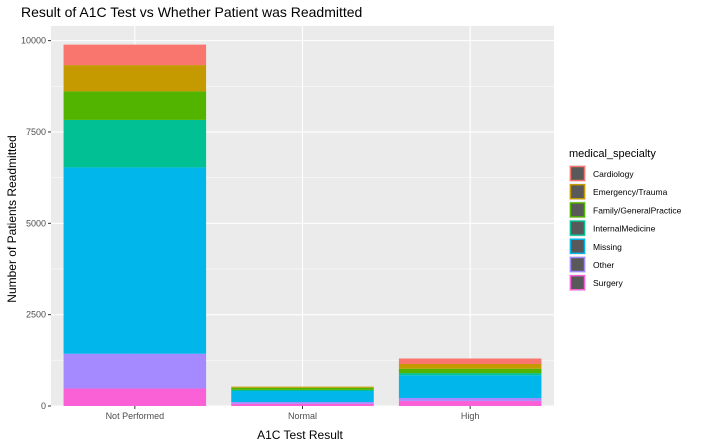  I want to click on legend-label: Surgery, so click(608, 283).